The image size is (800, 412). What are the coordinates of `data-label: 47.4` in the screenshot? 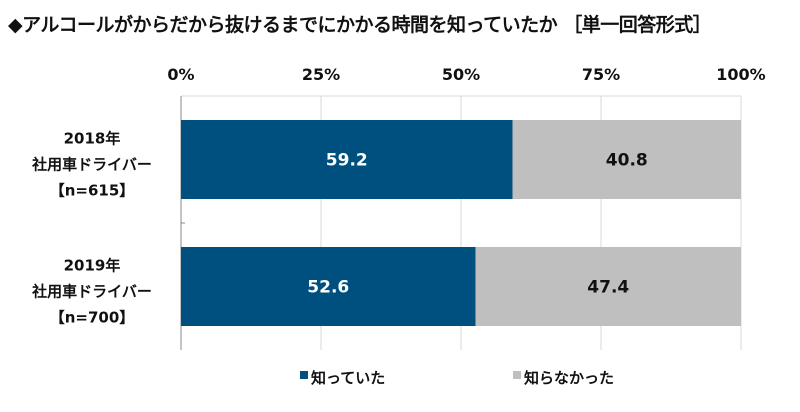 It's located at (608, 288).